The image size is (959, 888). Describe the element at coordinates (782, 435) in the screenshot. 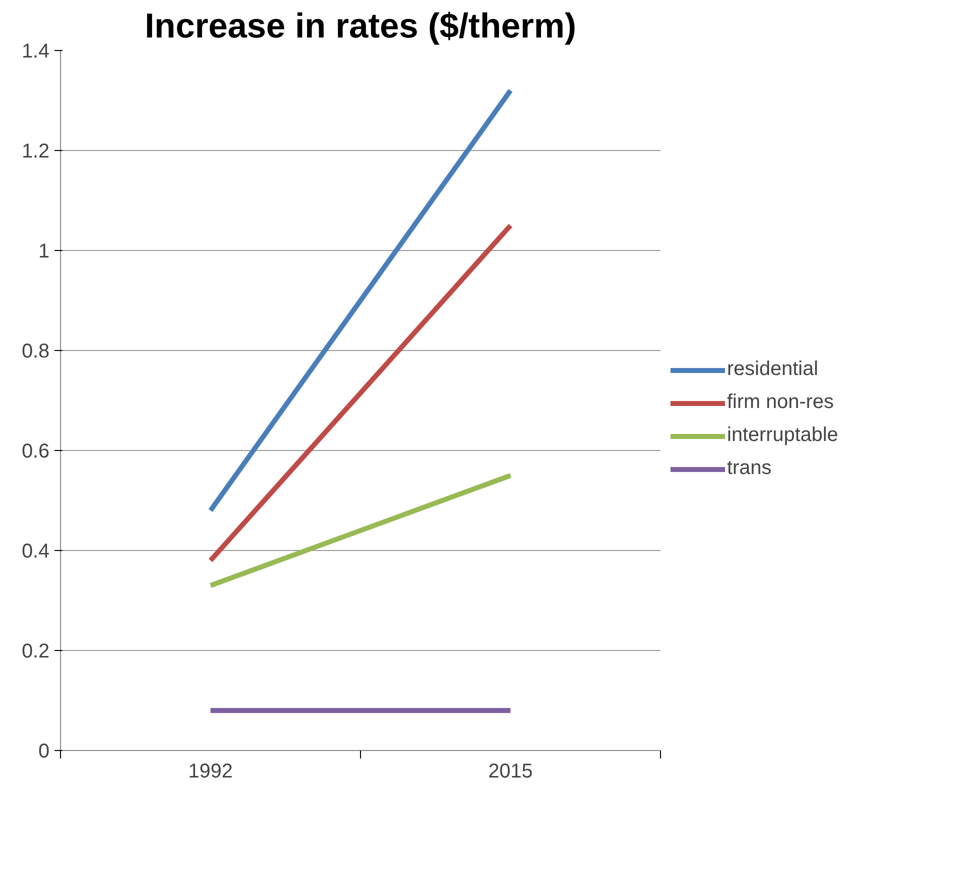

I see `legend-label: interruptable` at that location.